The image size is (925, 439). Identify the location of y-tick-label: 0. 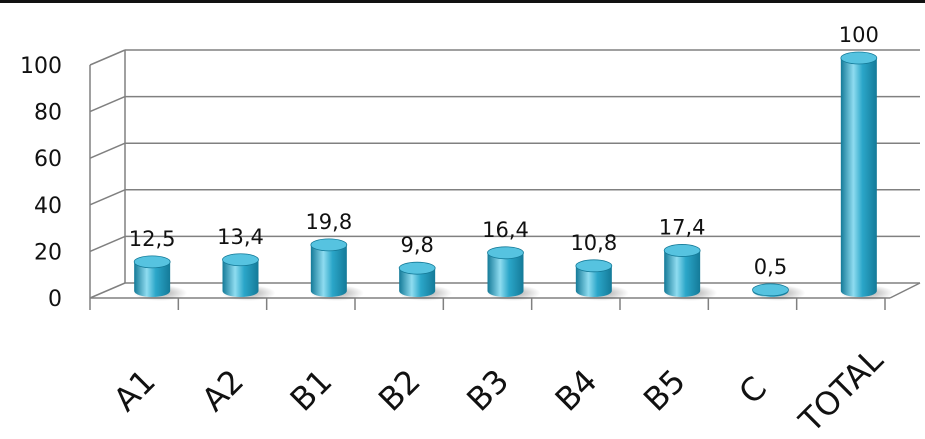
(55, 299).